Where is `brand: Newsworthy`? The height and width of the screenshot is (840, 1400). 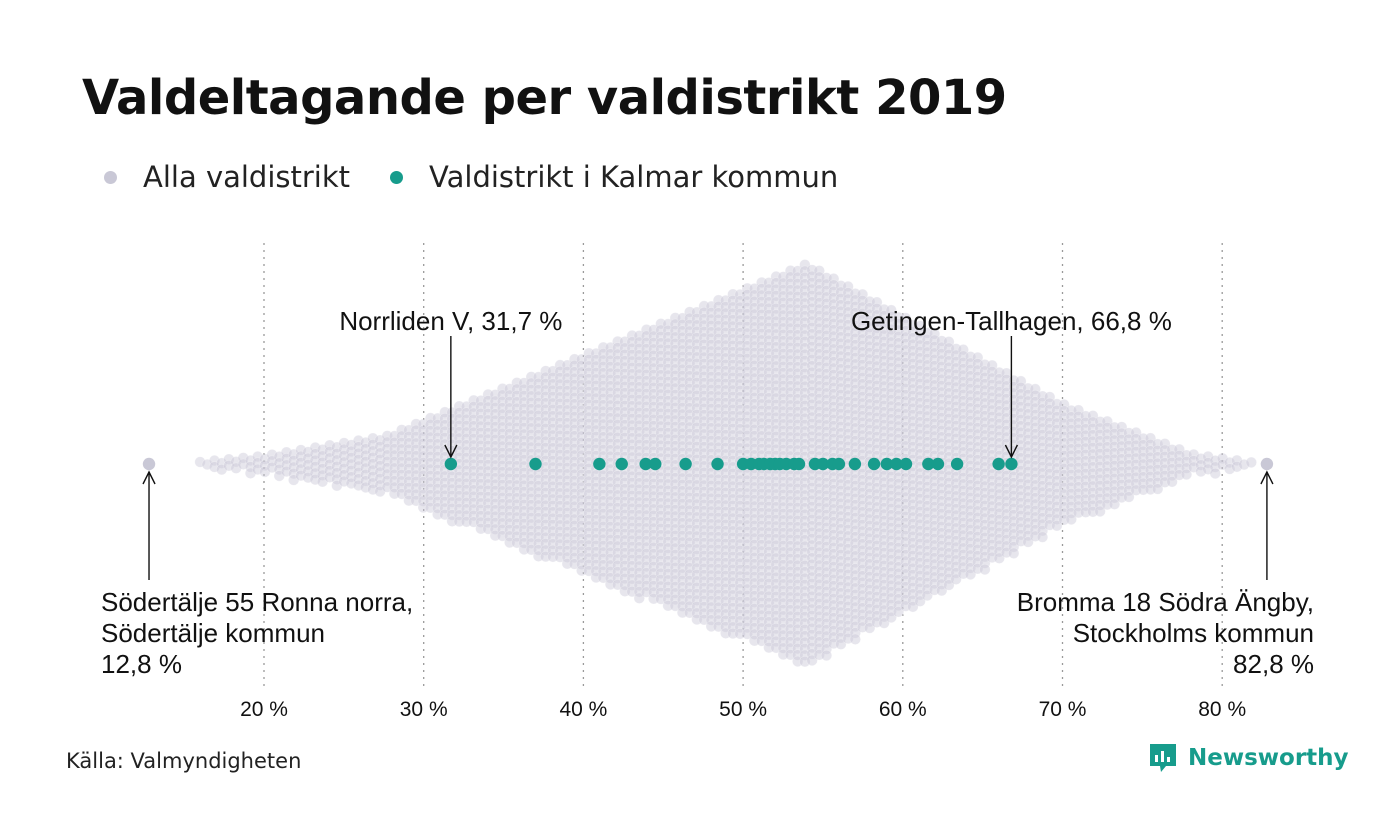 brand: Newsworthy is located at coordinates (1248, 758).